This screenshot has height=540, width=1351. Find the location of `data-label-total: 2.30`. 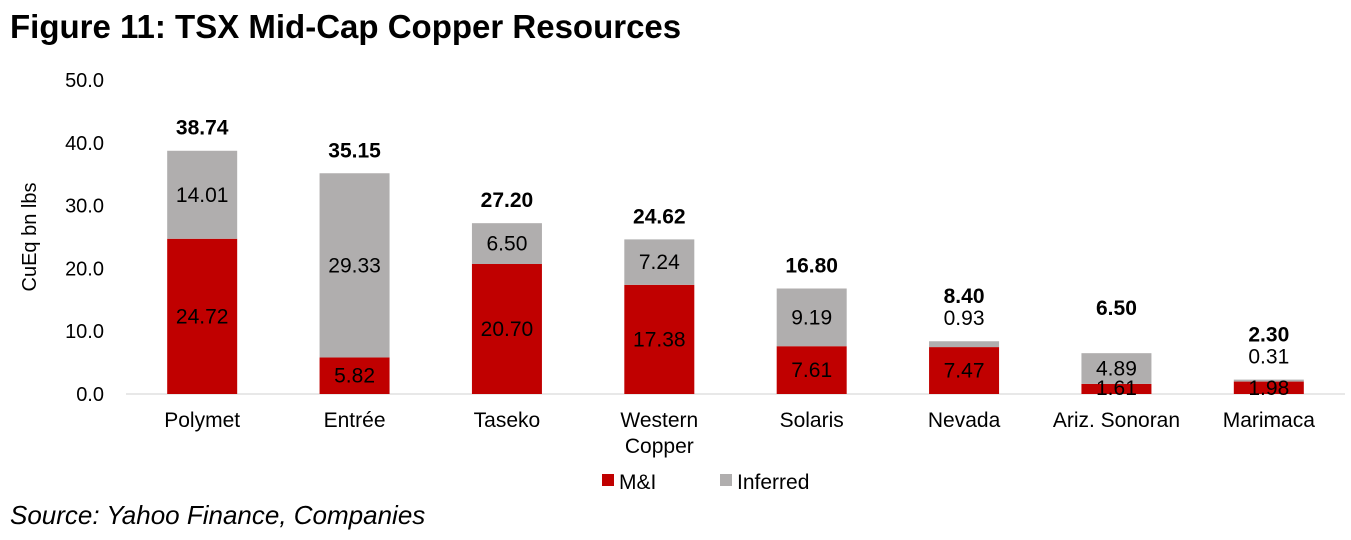

data-label-total: 2.30 is located at coordinates (1268, 335).